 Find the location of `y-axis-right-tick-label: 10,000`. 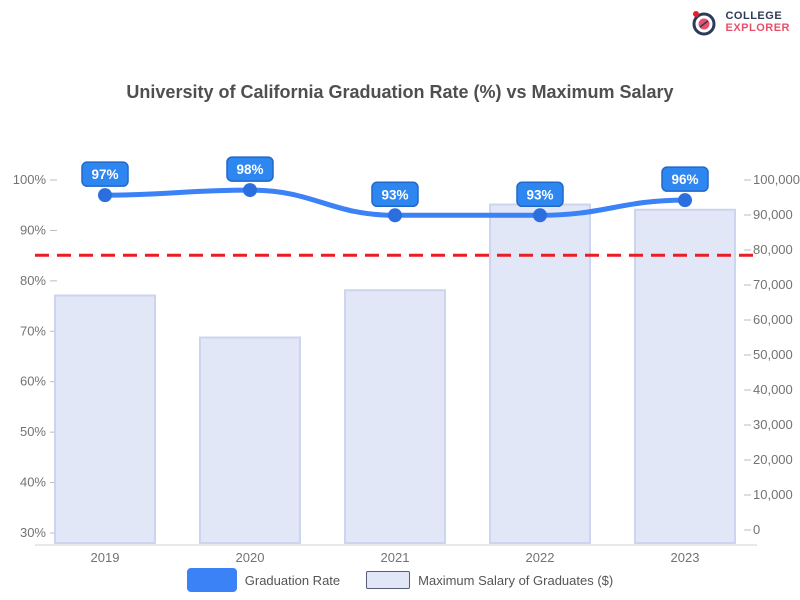

y-axis-right-tick-label: 10,000 is located at coordinates (773, 494).